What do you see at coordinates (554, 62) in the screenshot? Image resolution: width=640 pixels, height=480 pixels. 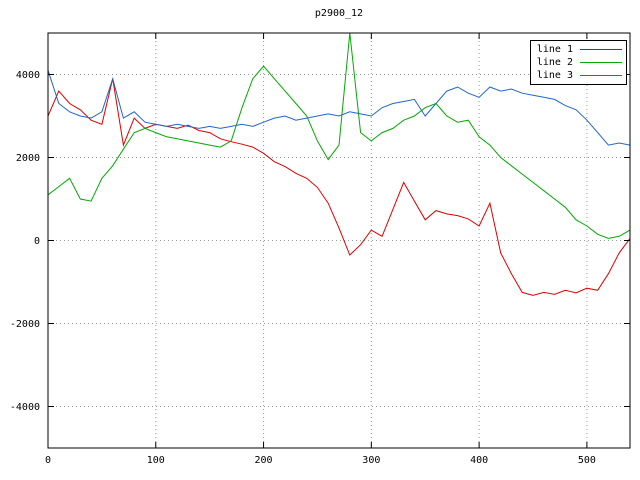 I see `legend-label: line 2` at bounding box center [554, 62].